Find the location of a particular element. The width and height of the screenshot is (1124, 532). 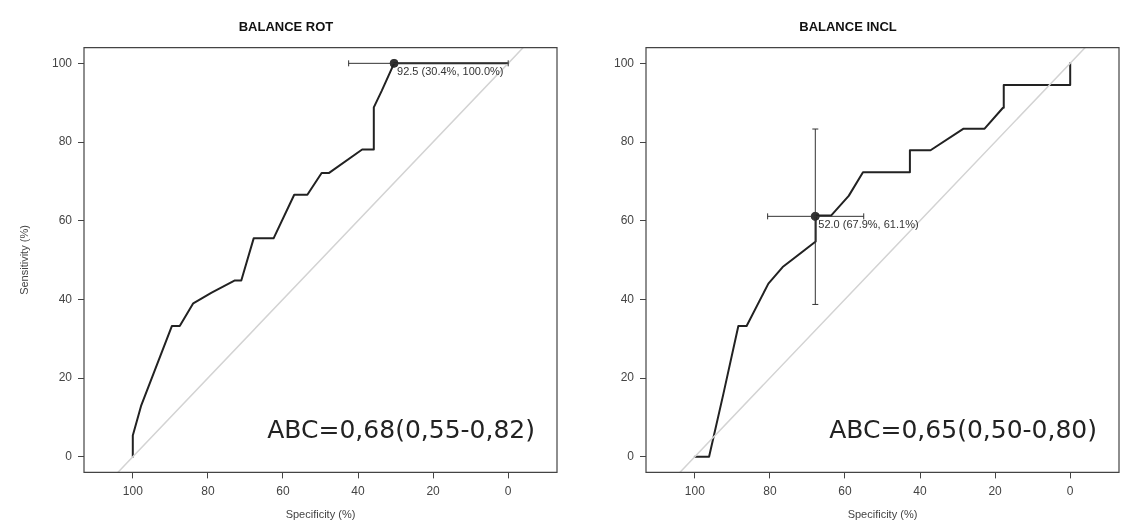

y-axis-title: Sensitivity (%) is located at coordinates (23, 260).